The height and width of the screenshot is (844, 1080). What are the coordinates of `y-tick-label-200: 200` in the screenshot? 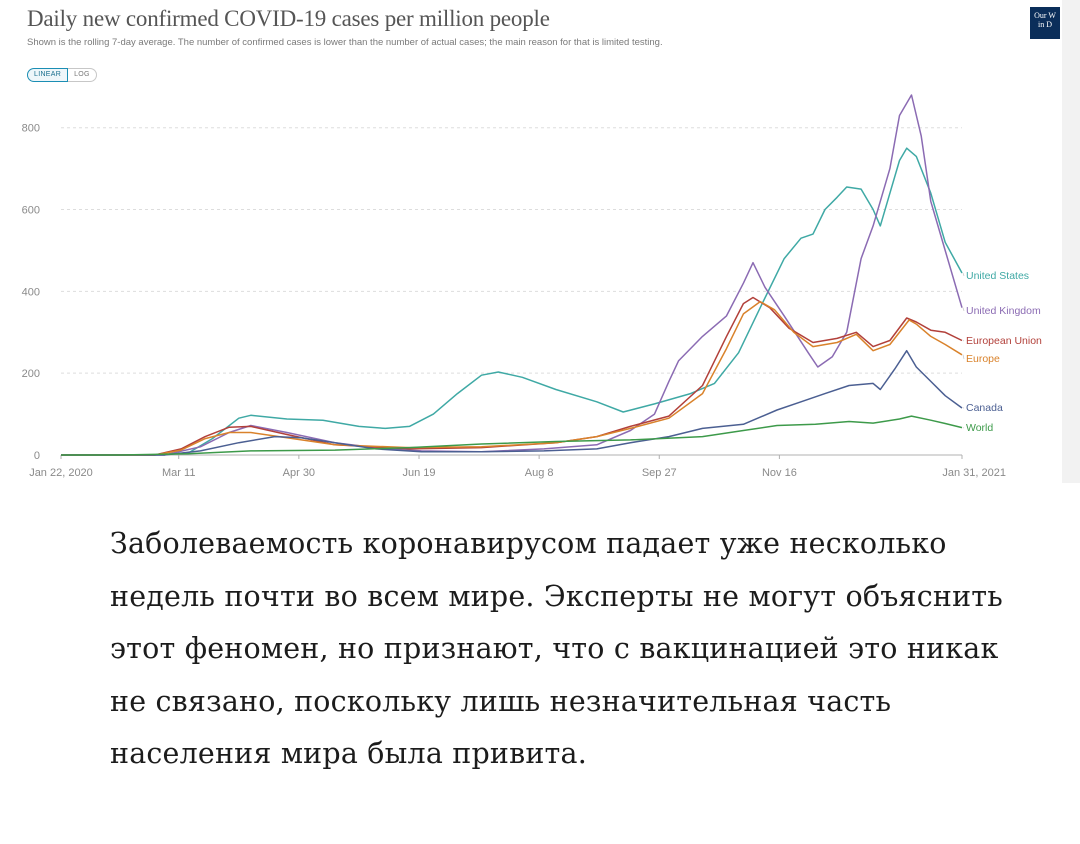 It's located at (31, 374).